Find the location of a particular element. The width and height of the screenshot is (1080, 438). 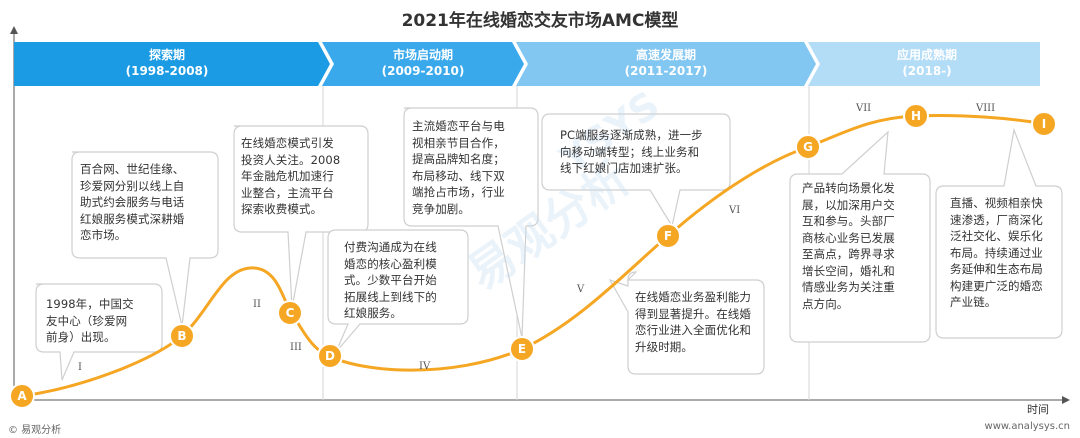

bubble-i is located at coordinates (999, 233).